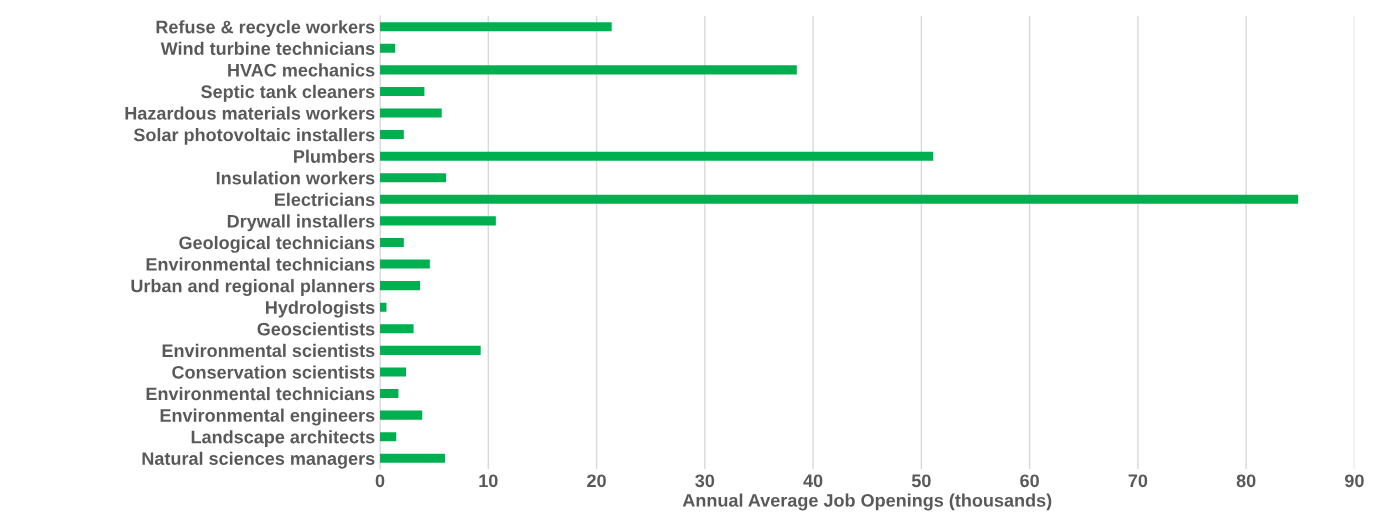 The width and height of the screenshot is (1392, 530). Describe the element at coordinates (288, 93) in the screenshot. I see `y-tick-label: Septic tank cleaners` at that location.